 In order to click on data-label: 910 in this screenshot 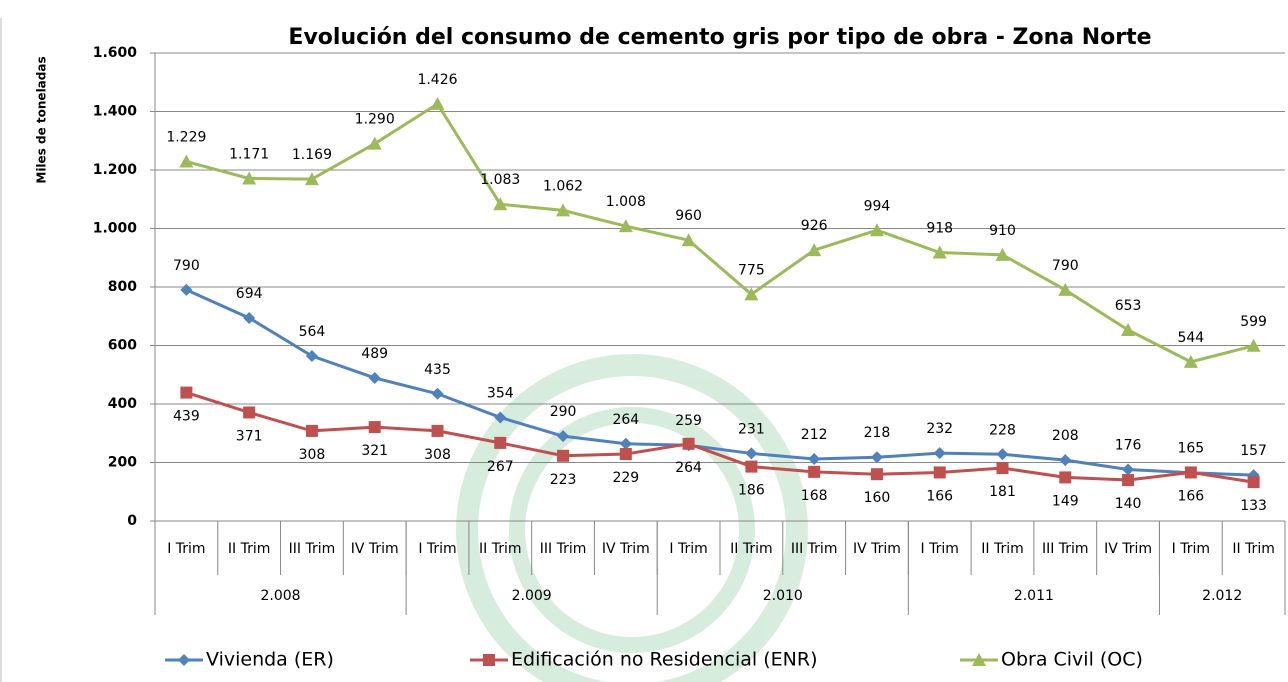, I will do `click(1002, 231)`.